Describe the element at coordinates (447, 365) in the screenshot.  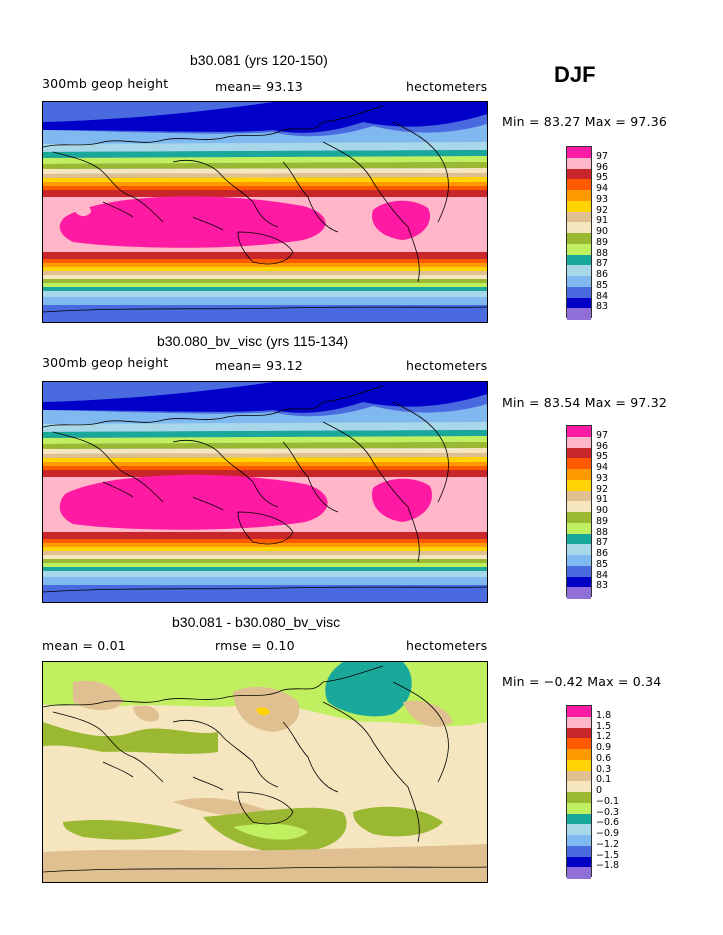
I see `panel-2-units-label: hectometers` at that location.